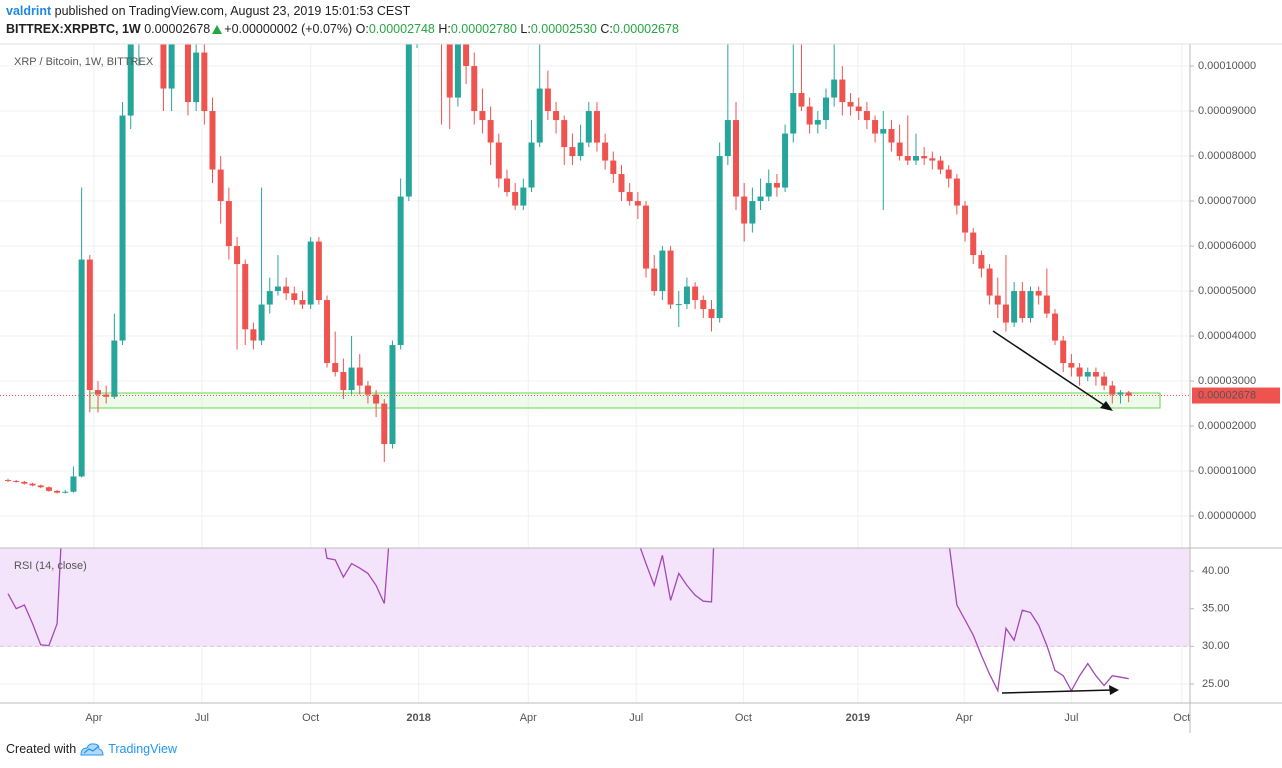 The width and height of the screenshot is (1282, 768). What do you see at coordinates (142, 749) in the screenshot?
I see `brand: TradingView` at bounding box center [142, 749].